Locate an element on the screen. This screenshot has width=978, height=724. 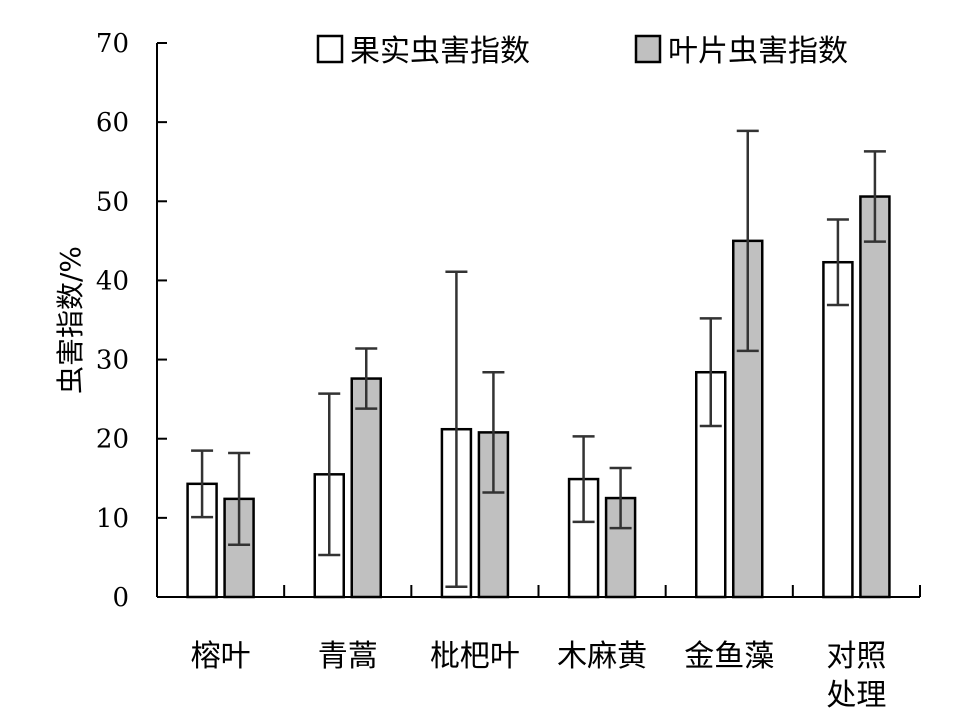
category-label: 对照 is located at coordinates (856, 656).